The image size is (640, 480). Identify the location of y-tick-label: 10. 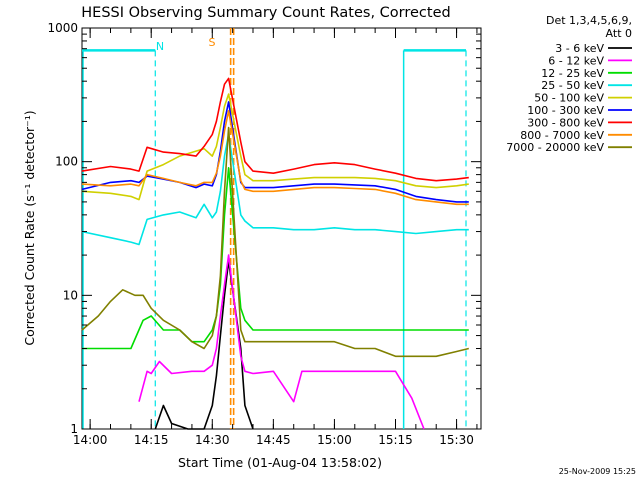
(70, 295).